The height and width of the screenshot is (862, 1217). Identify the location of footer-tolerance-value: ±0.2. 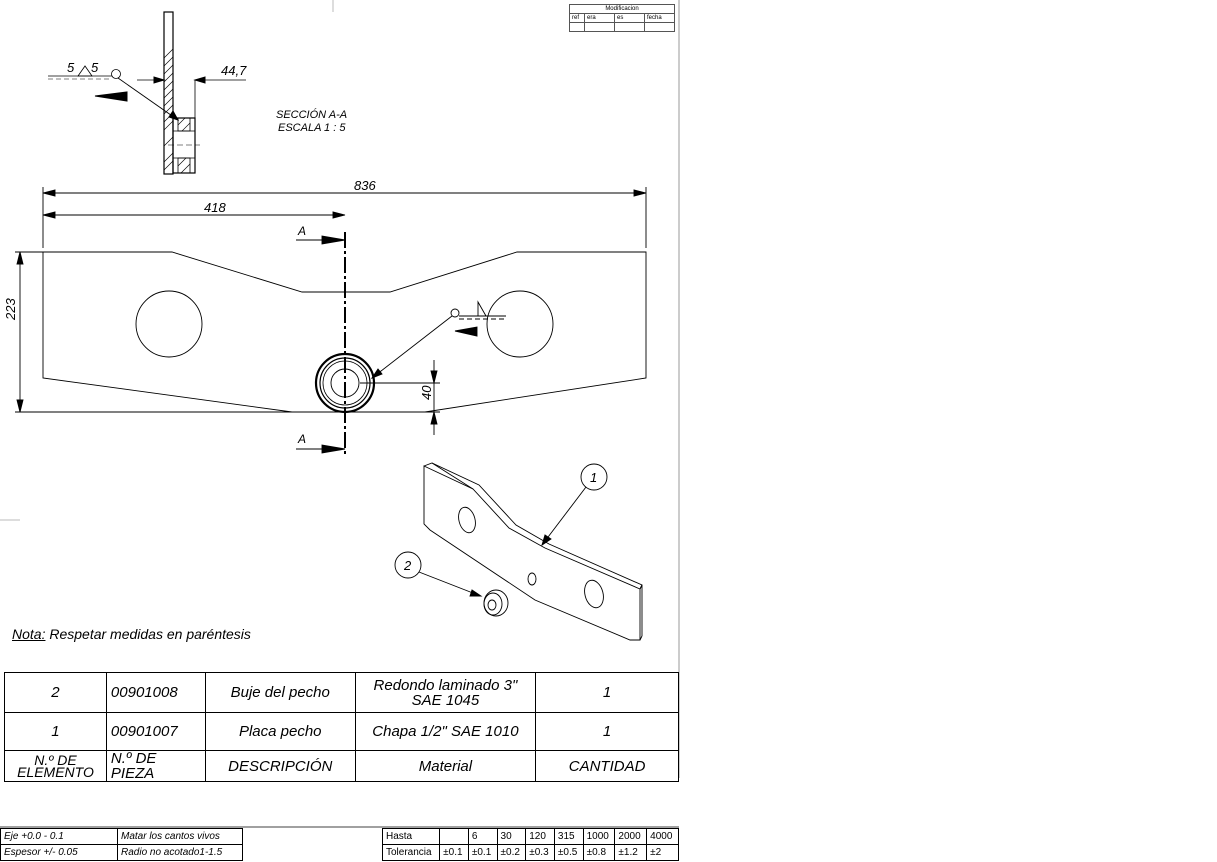
(511, 852).